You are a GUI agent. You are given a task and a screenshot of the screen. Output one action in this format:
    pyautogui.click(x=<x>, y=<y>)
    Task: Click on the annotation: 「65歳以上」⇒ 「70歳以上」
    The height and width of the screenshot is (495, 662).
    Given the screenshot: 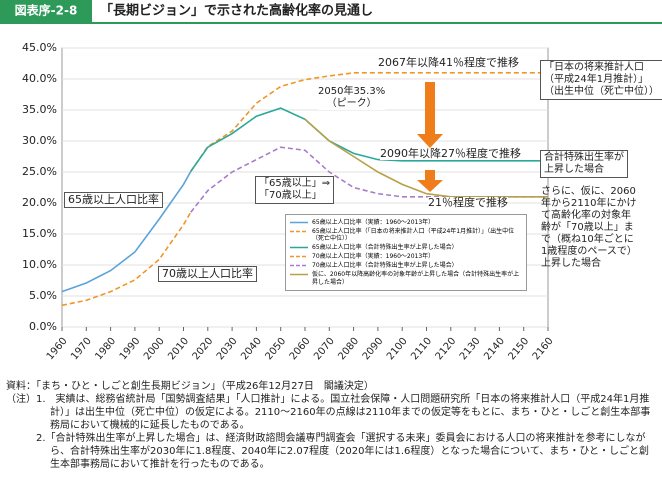 What is the action you would take?
    pyautogui.click(x=295, y=190)
    